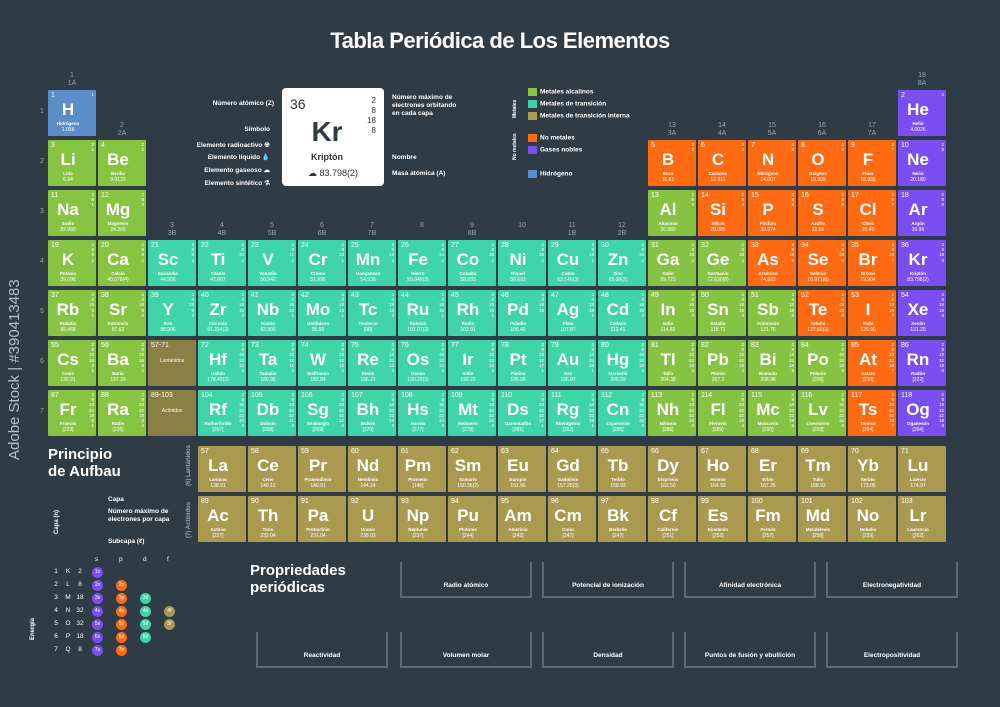  Describe the element at coordinates (872, 163) in the screenshot. I see `element-f: 9 2 7 F Flúor 18.998` at that location.